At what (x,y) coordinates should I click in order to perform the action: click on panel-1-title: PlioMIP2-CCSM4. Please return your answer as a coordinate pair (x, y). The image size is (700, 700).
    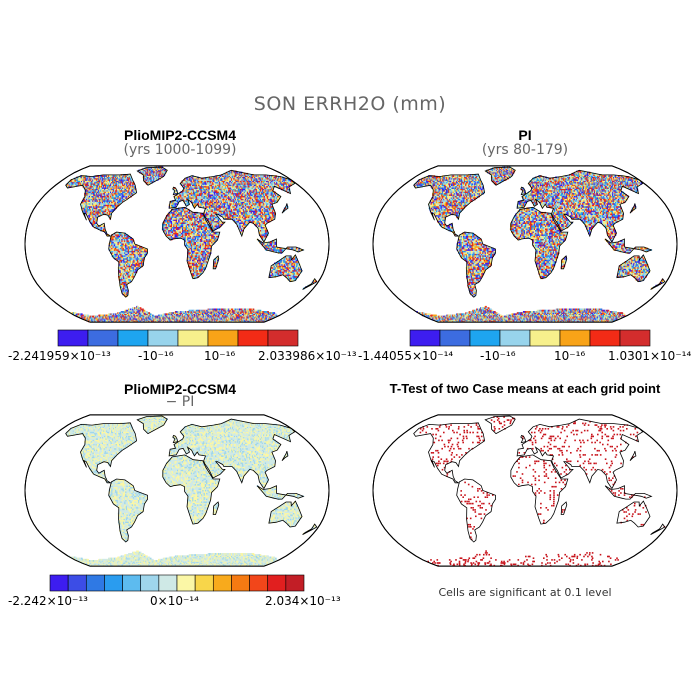
    Looking at the image, I should click on (180, 135).